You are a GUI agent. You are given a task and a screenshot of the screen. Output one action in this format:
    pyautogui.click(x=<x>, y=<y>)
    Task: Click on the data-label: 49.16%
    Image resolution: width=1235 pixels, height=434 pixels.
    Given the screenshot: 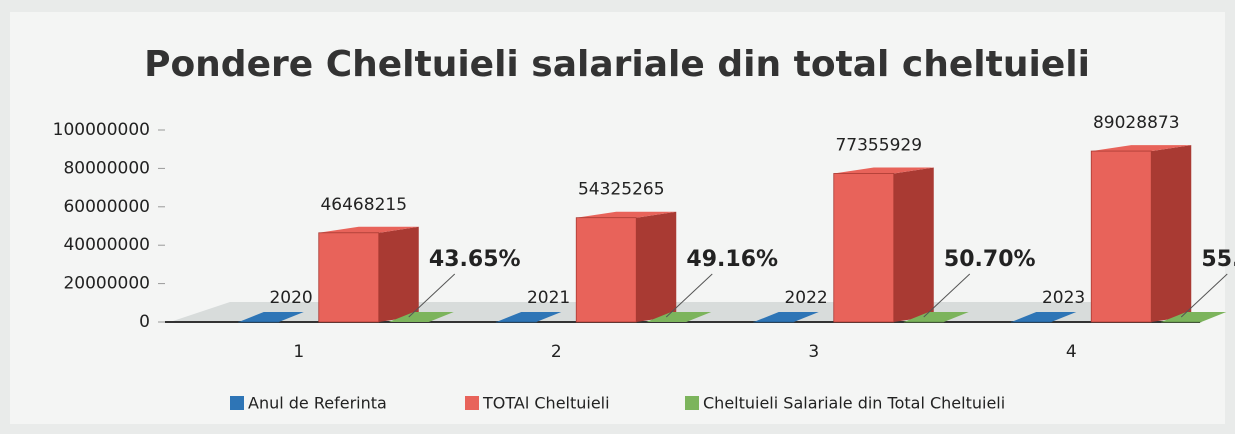 What is the action you would take?
    pyautogui.click(x=732, y=259)
    